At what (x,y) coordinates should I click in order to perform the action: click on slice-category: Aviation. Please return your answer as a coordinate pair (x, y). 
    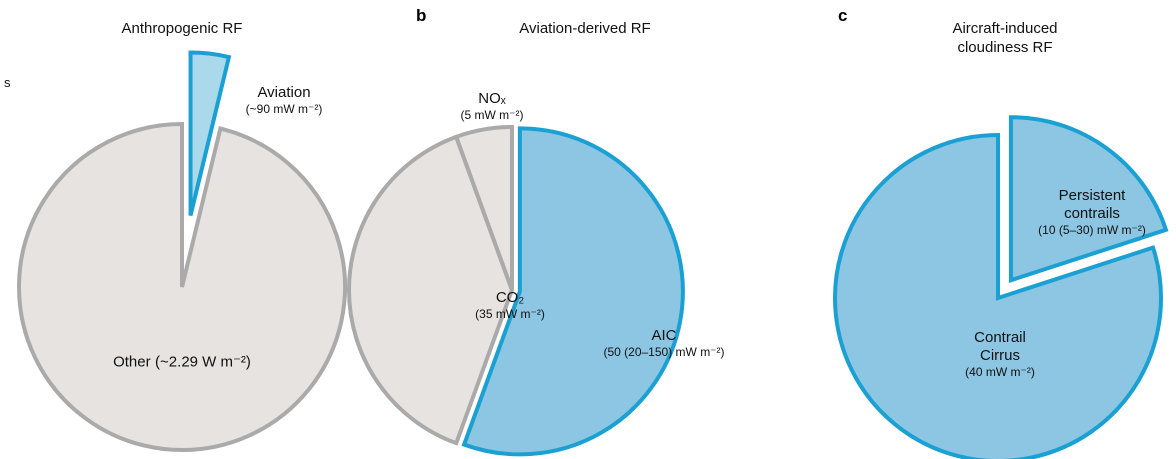
    Looking at the image, I should click on (284, 92).